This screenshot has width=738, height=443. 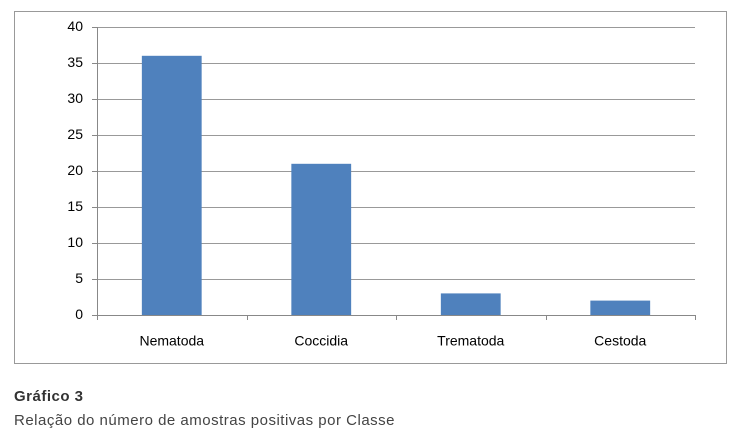 What do you see at coordinates (75, 62) in the screenshot?
I see `y-tick-label: 35` at bounding box center [75, 62].